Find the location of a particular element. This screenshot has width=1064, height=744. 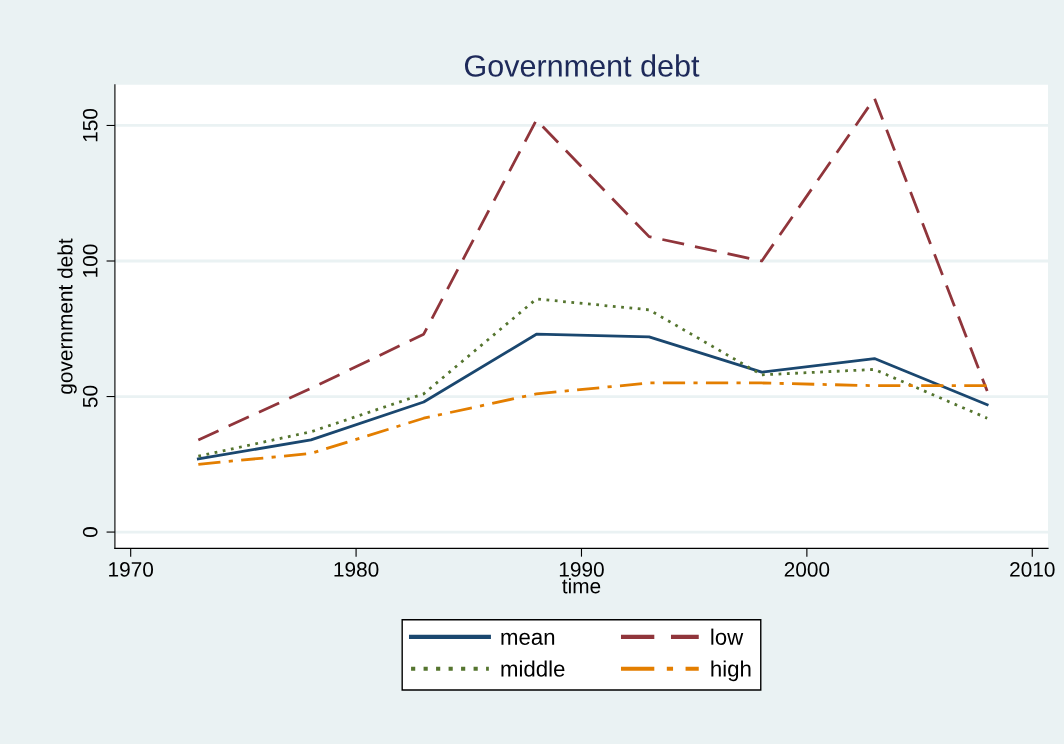

y-tick-label: 100 is located at coordinates (90, 260).